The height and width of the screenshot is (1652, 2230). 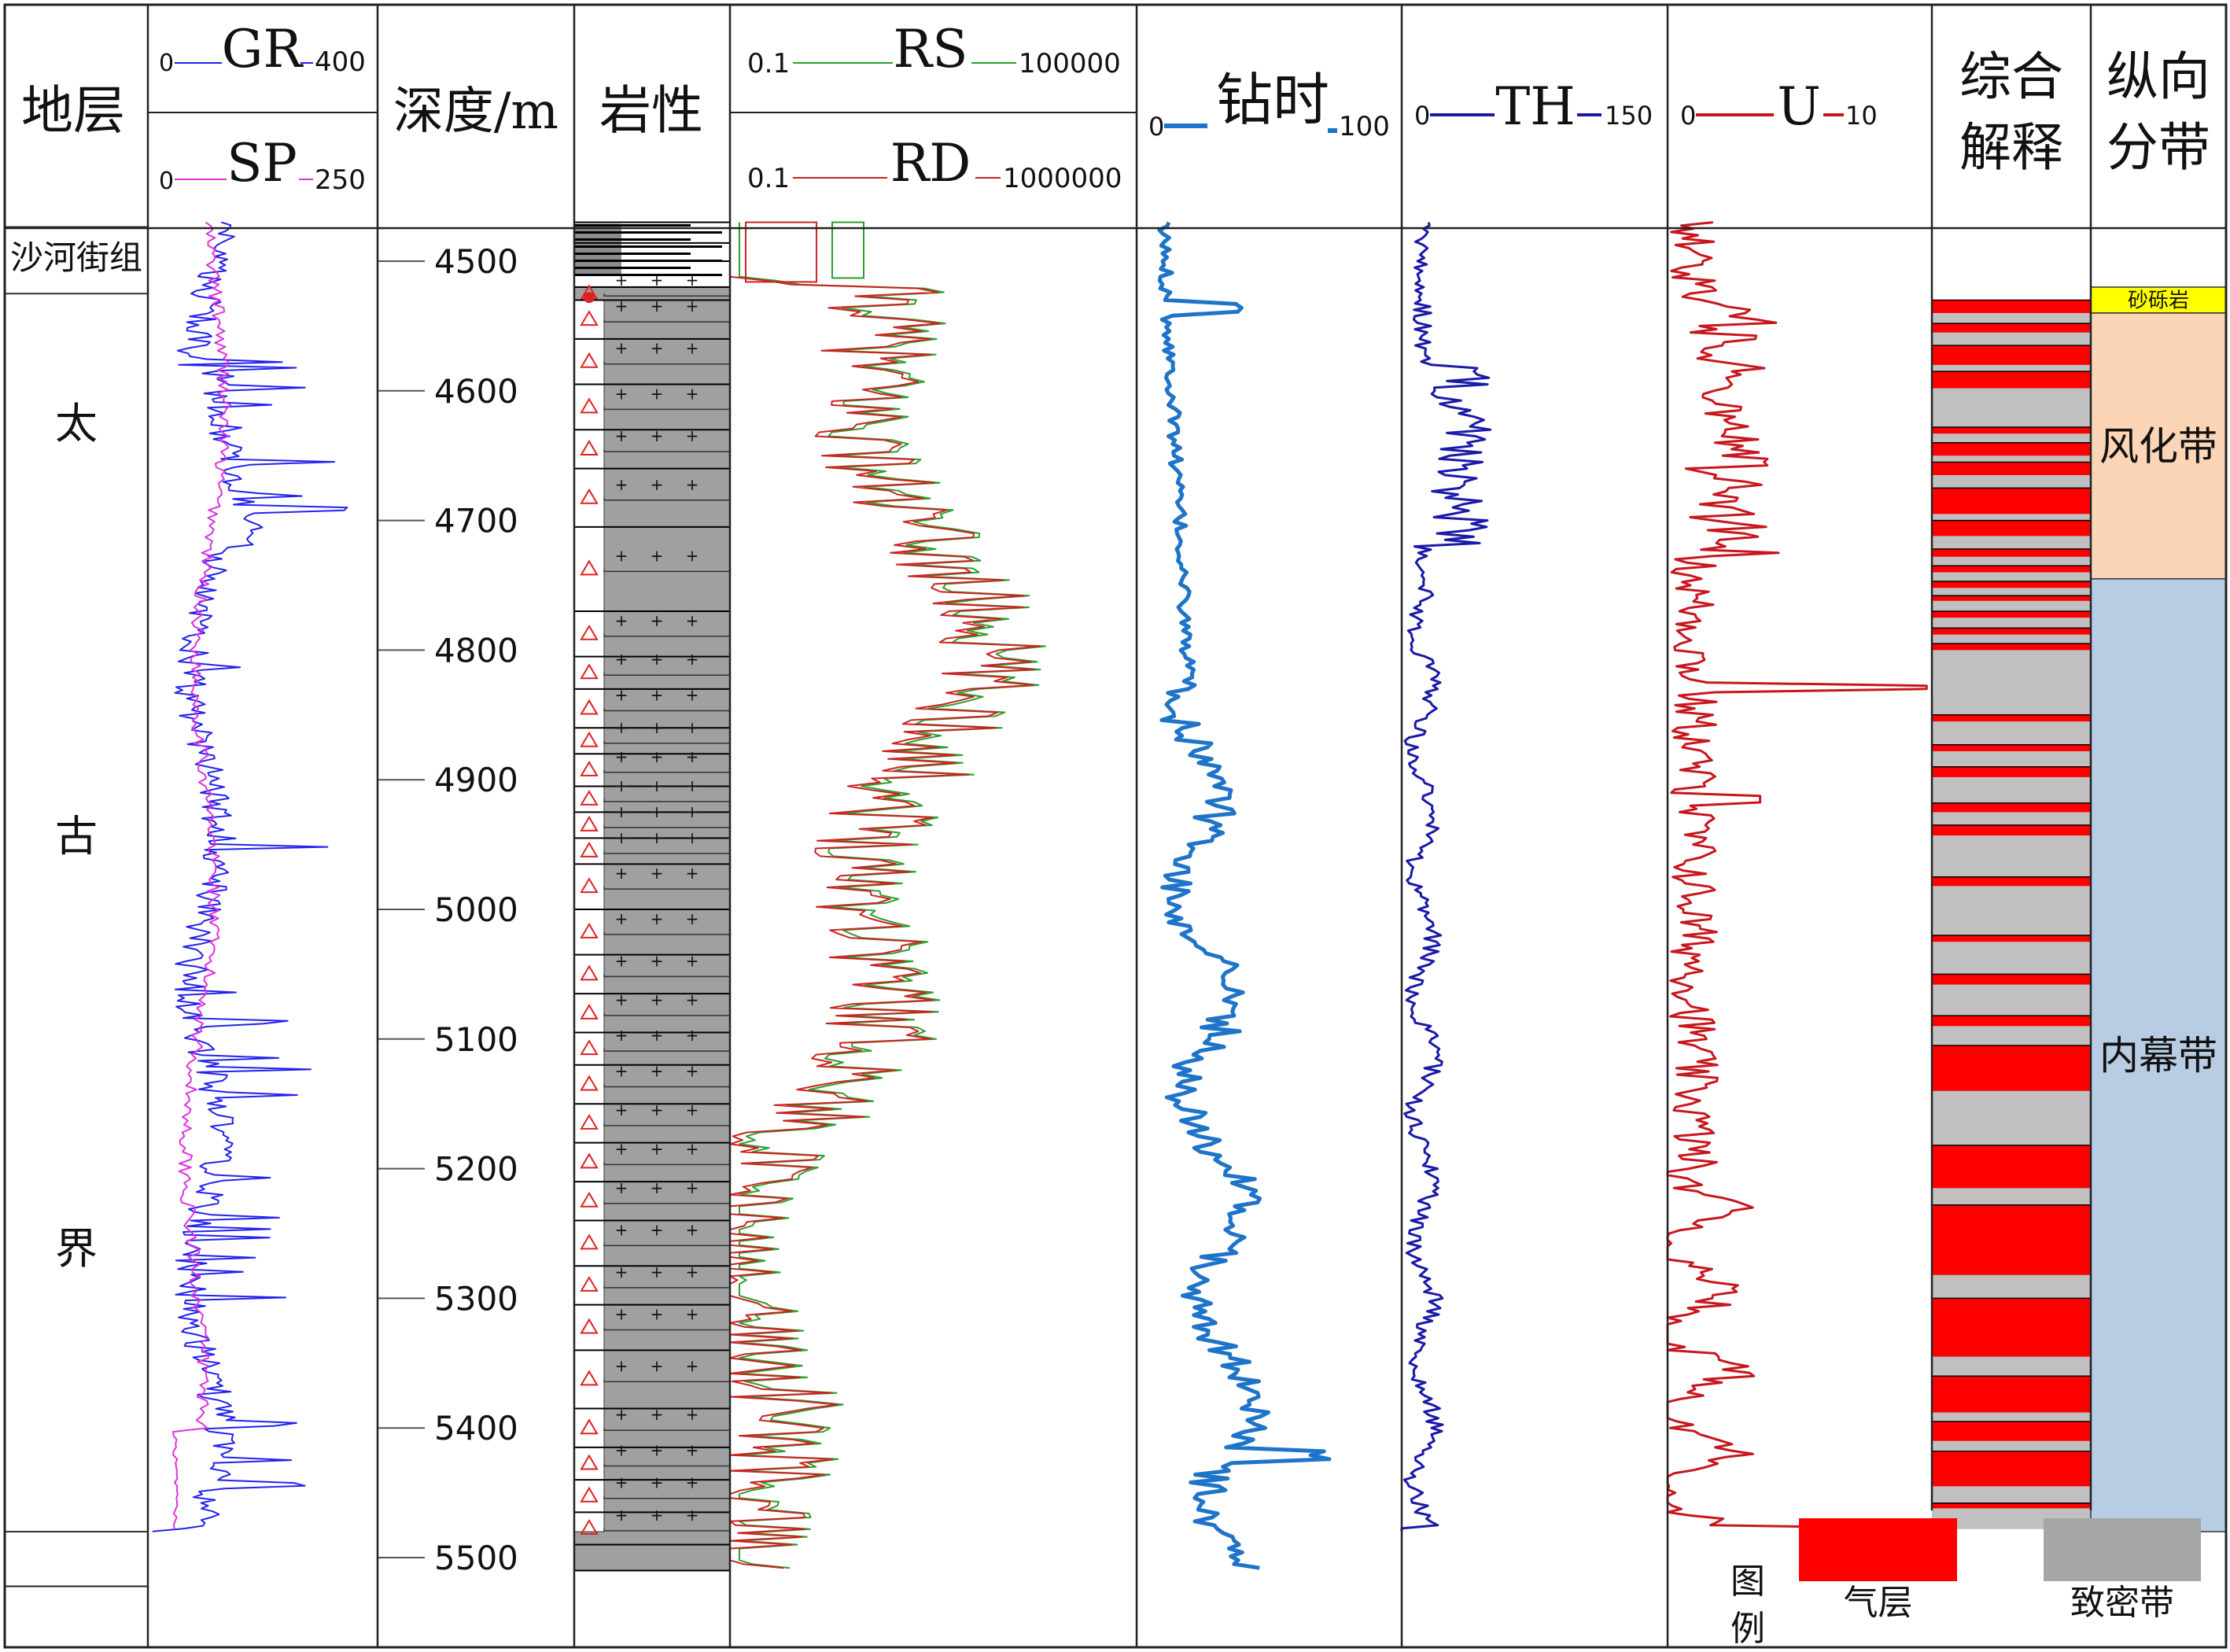 I want to click on th-name: TH, so click(x=1535, y=106).